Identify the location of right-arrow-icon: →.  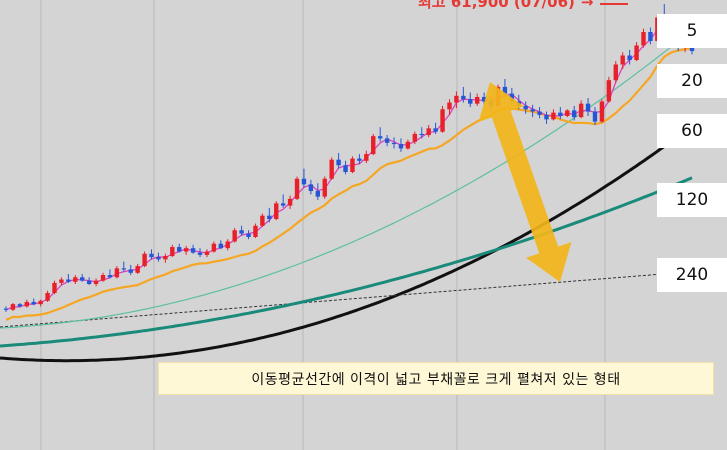
(587, 5).